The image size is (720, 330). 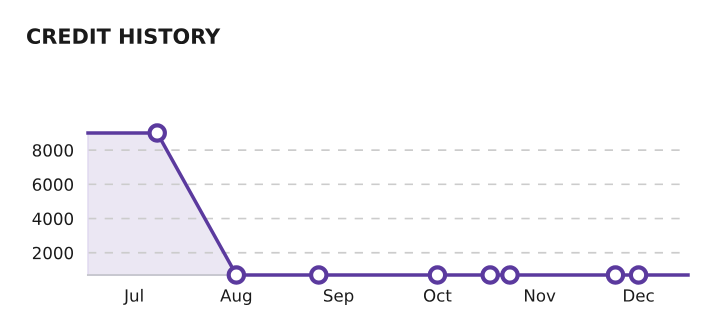 I want to click on x-tick-label: Aug, so click(x=236, y=297).